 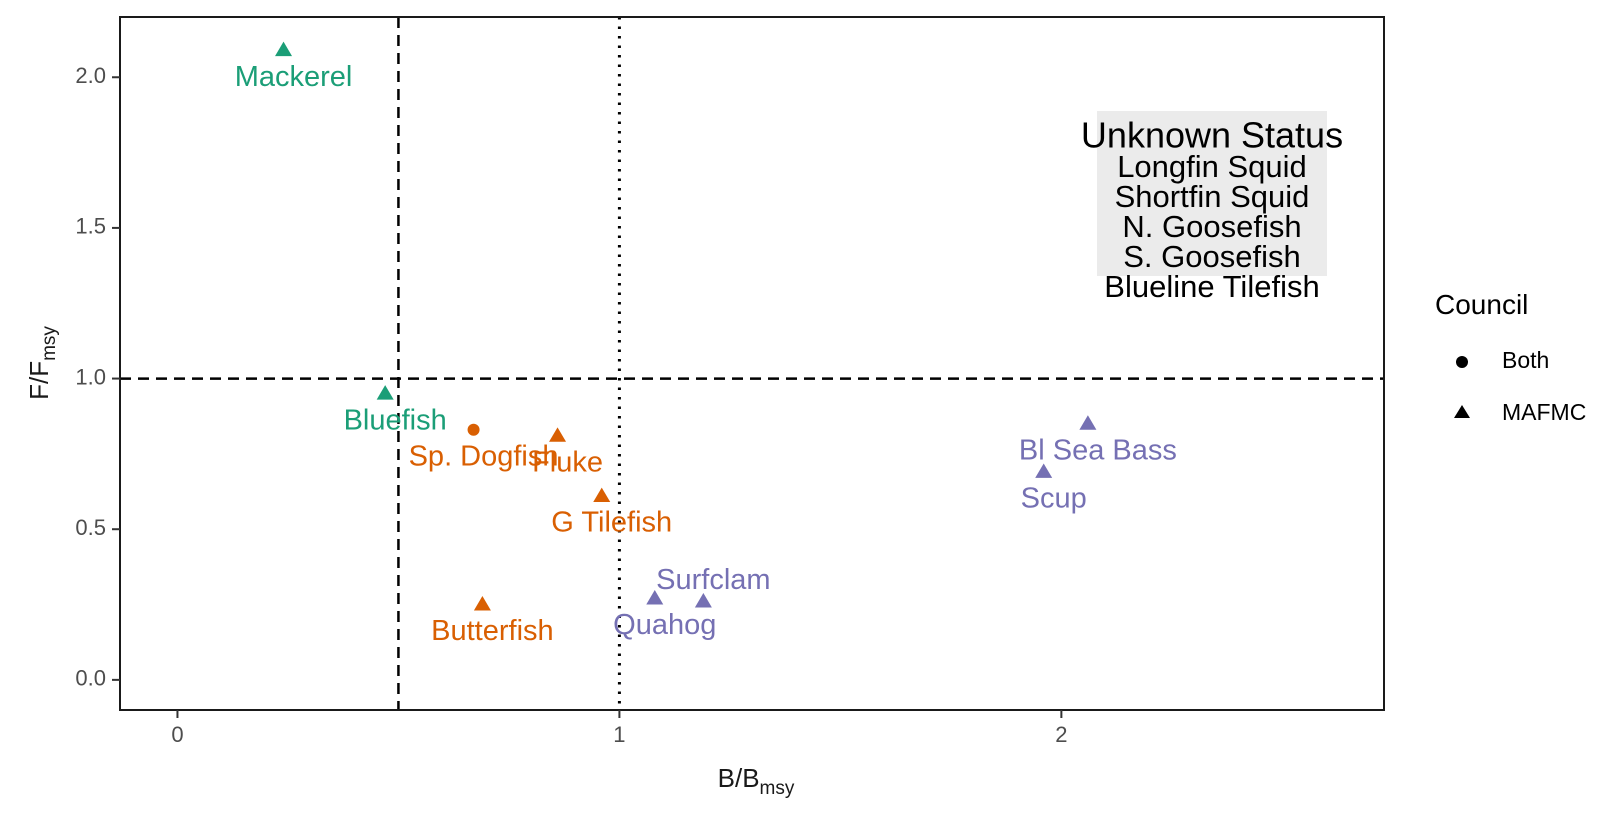 I want to click on point-label-mackerel: Mackerel, so click(x=294, y=77).